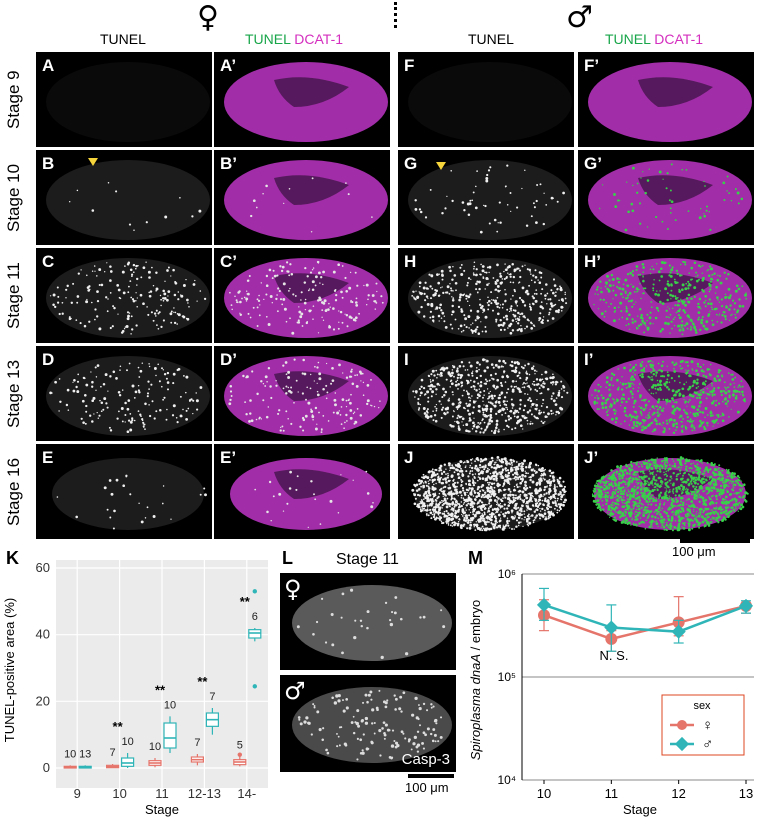 Image resolution: width=758 pixels, height=820 pixels. What do you see at coordinates (208, 17) in the screenshot?
I see `female-symbol-header: ♀` at bounding box center [208, 17].